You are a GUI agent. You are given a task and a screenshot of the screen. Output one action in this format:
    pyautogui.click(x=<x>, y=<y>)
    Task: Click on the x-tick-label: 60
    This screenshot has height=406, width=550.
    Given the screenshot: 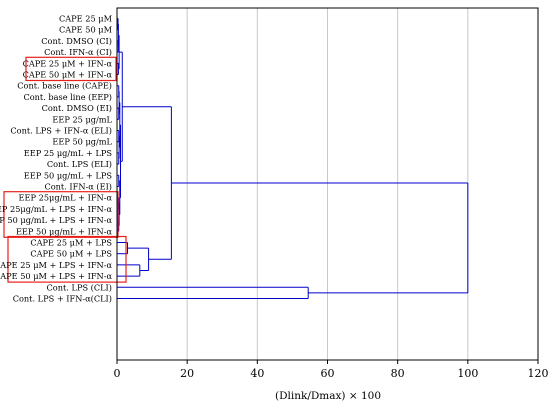 What is the action you would take?
    pyautogui.click(x=328, y=373)
    